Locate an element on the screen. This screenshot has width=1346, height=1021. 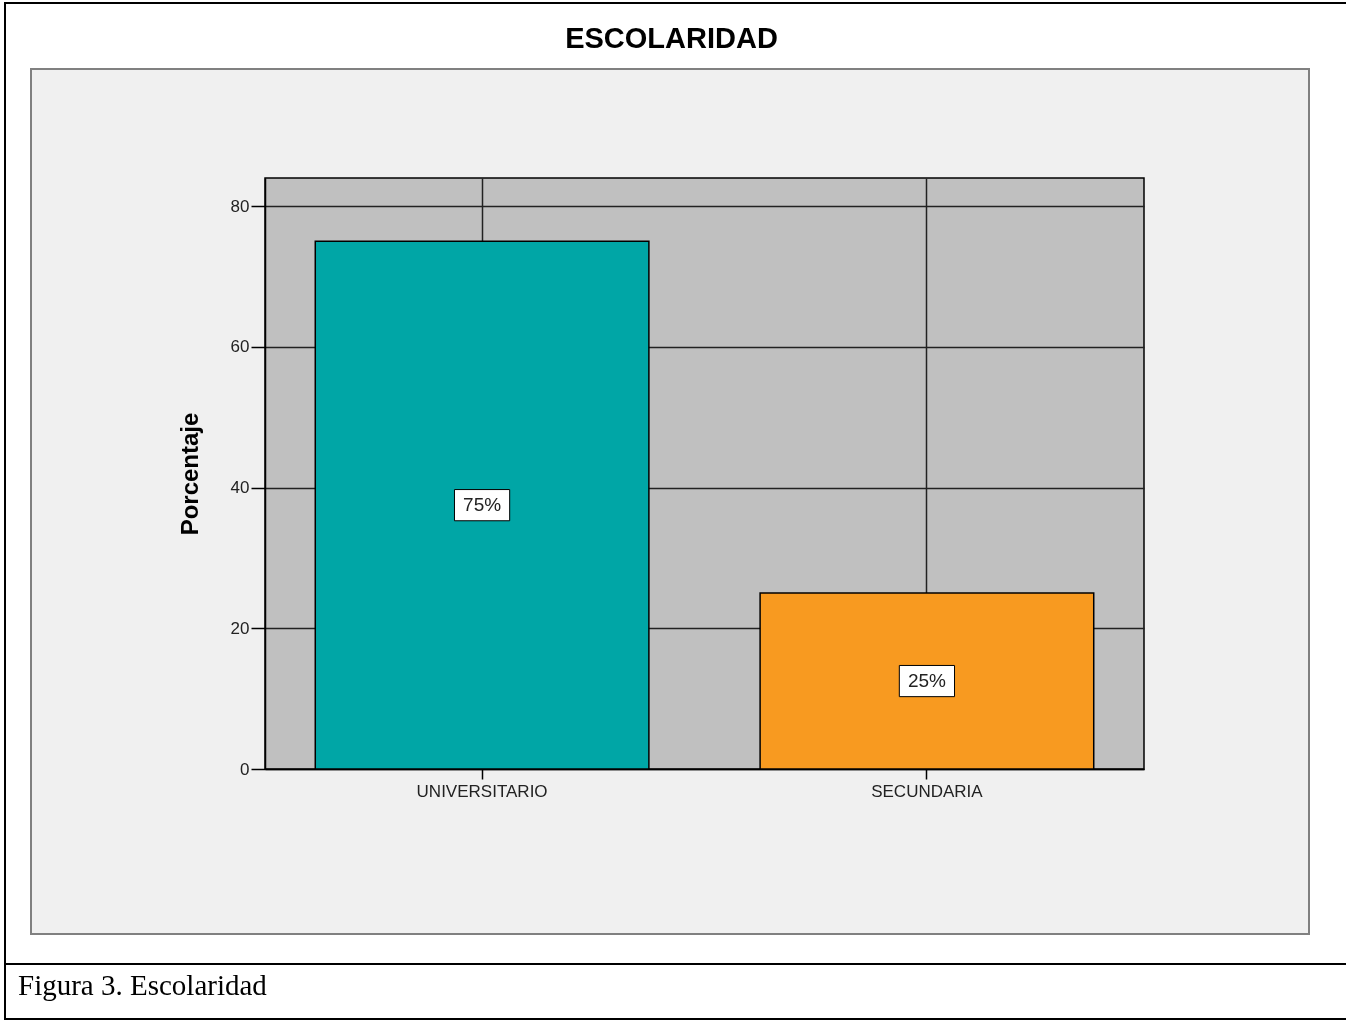
y-tick-label: 40 is located at coordinates (240, 488).